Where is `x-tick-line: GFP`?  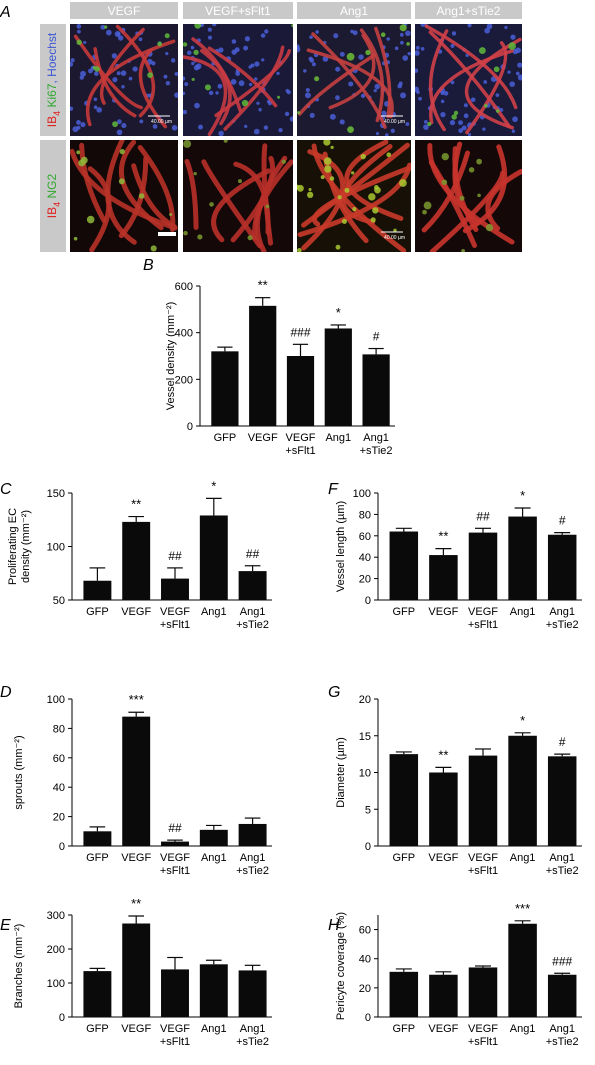
x-tick-line: GFP is located at coordinates (403, 1029).